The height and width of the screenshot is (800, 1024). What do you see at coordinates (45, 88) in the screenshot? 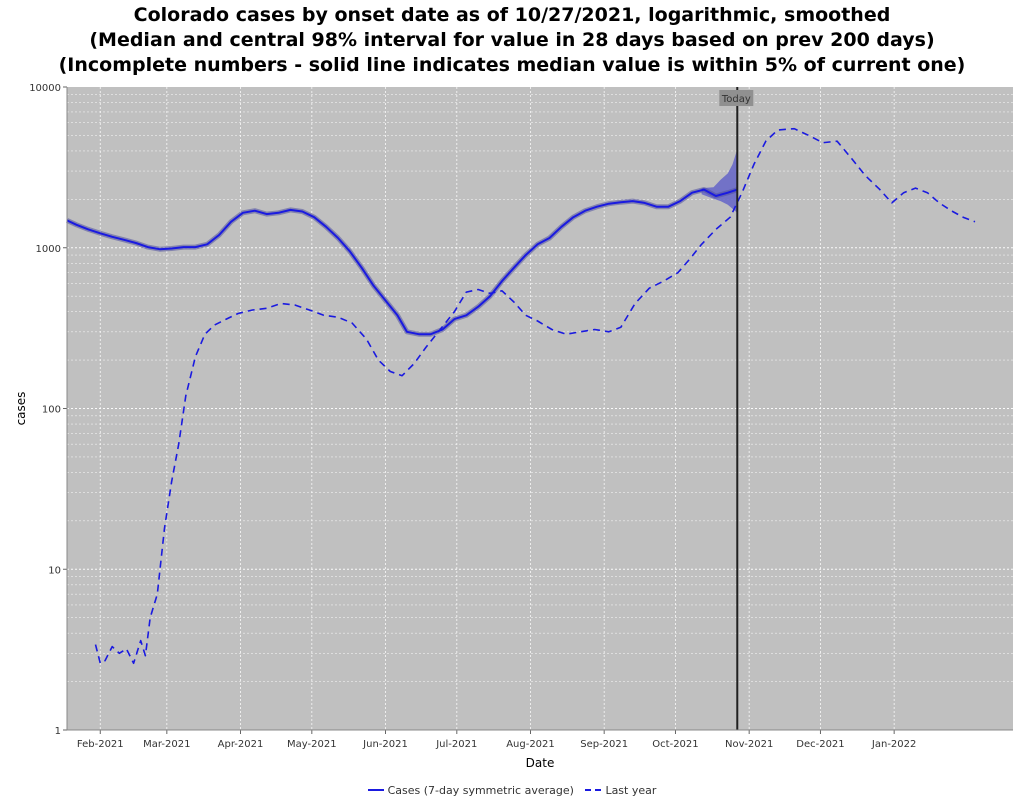
I see `y-tick-label: 10000` at bounding box center [45, 88].